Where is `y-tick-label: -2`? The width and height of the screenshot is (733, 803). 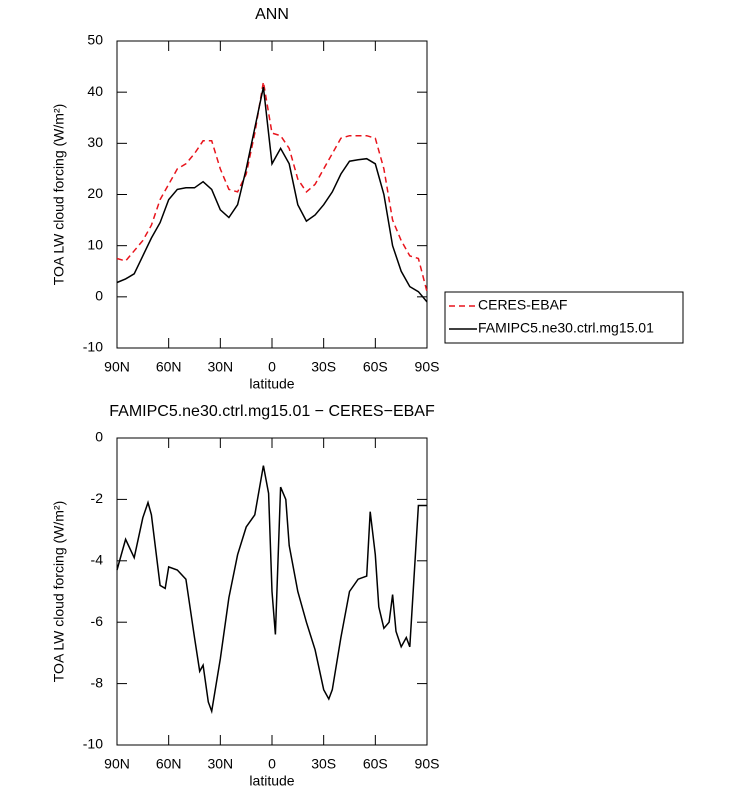 y-tick-label: -2 is located at coordinates (97, 498).